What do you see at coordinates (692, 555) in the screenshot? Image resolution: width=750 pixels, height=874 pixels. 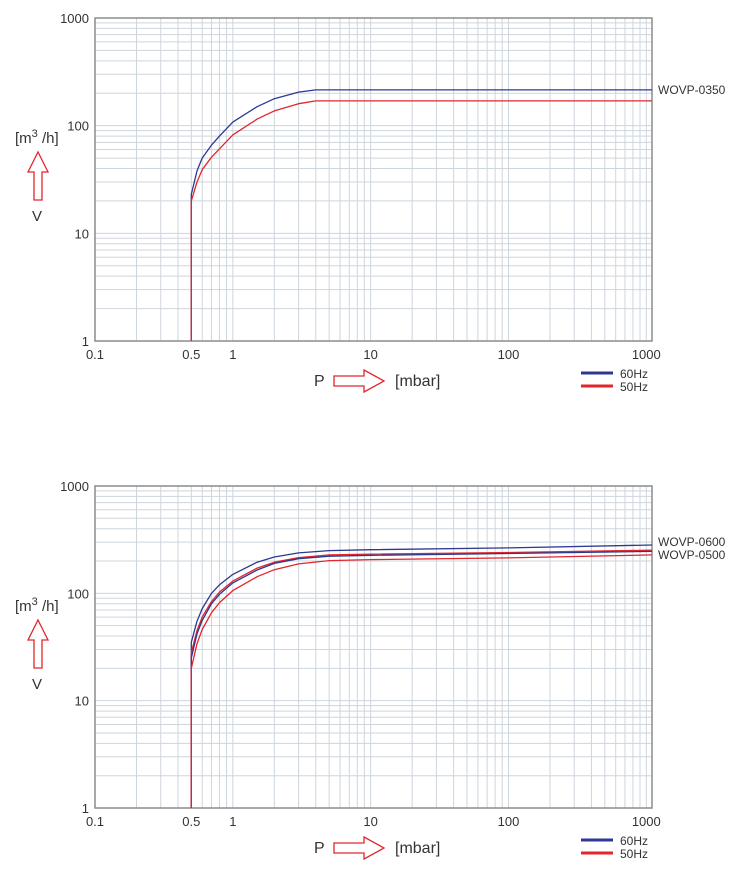 I see `model-label: WOVP-0500` at bounding box center [692, 555].